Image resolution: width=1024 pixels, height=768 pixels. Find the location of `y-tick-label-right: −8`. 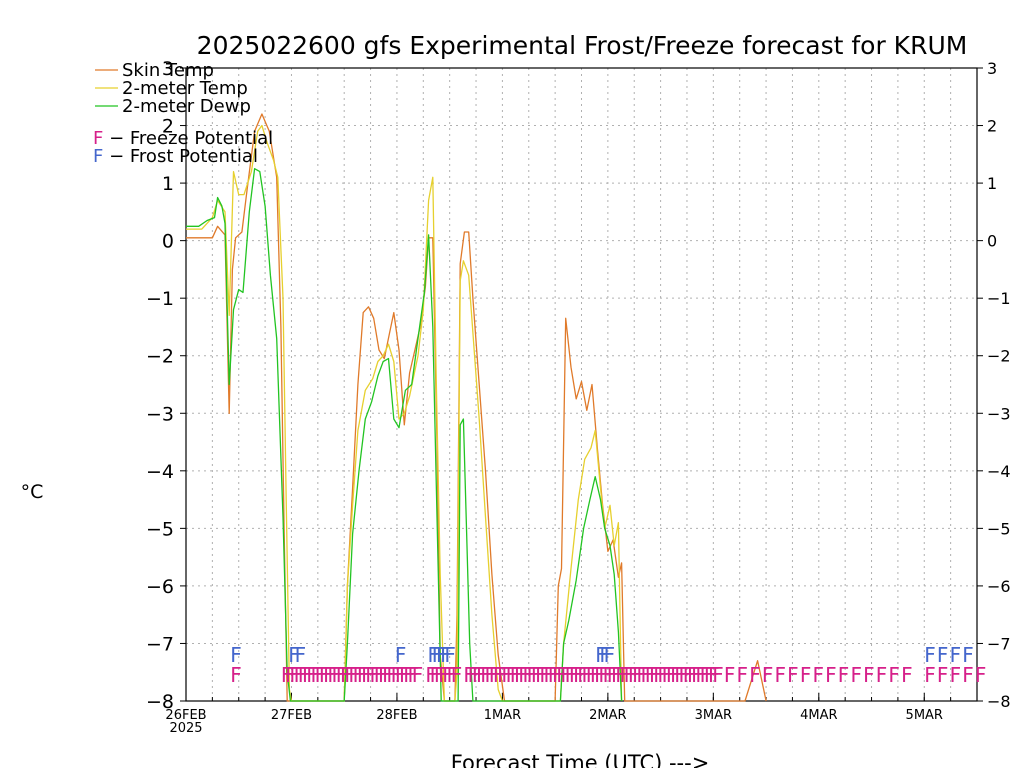

y-tick-label-right: −8 is located at coordinates (999, 701).